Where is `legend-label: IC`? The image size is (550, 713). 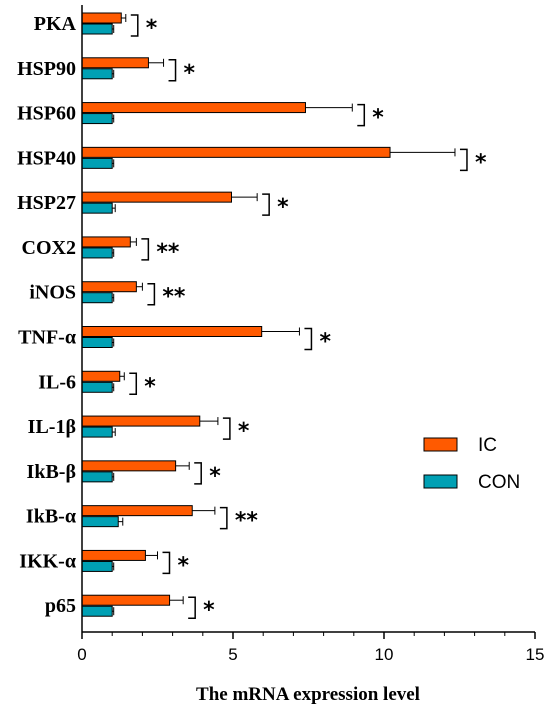 legend-label: IC is located at coordinates (487, 445).